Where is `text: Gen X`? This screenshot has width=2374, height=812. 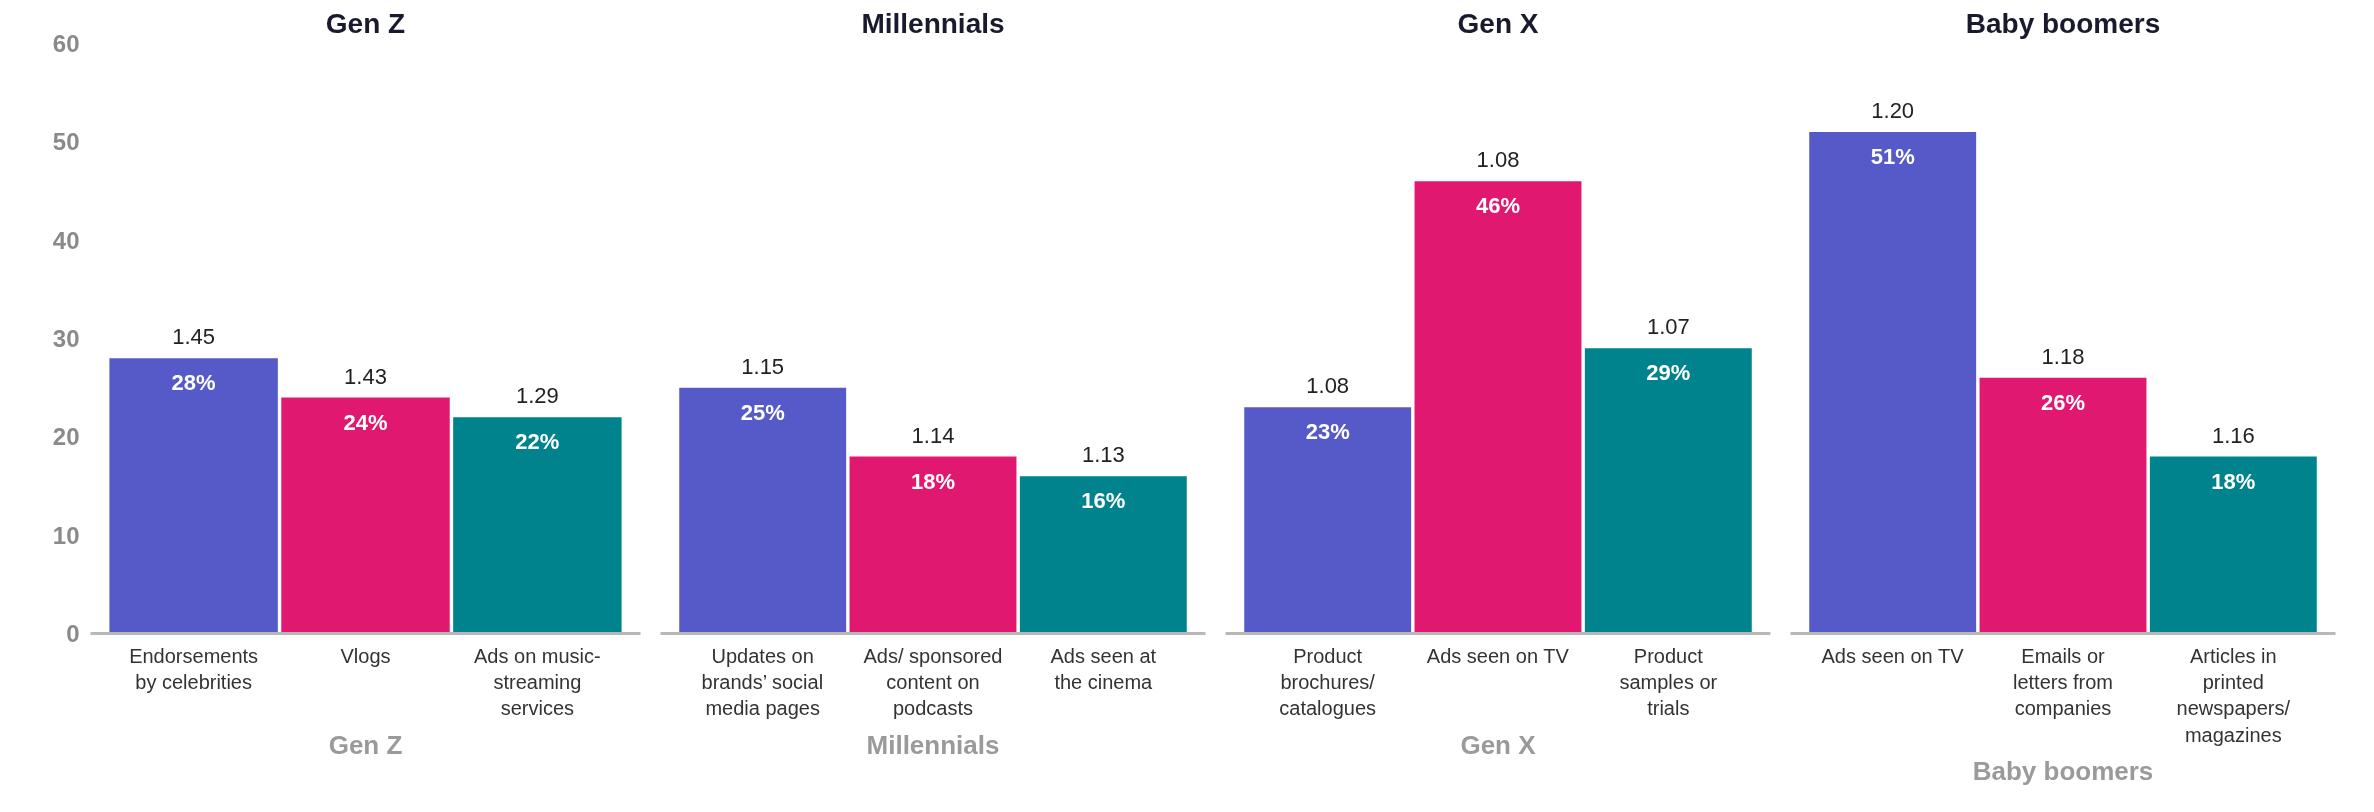 text: Gen X is located at coordinates (1498, 744).